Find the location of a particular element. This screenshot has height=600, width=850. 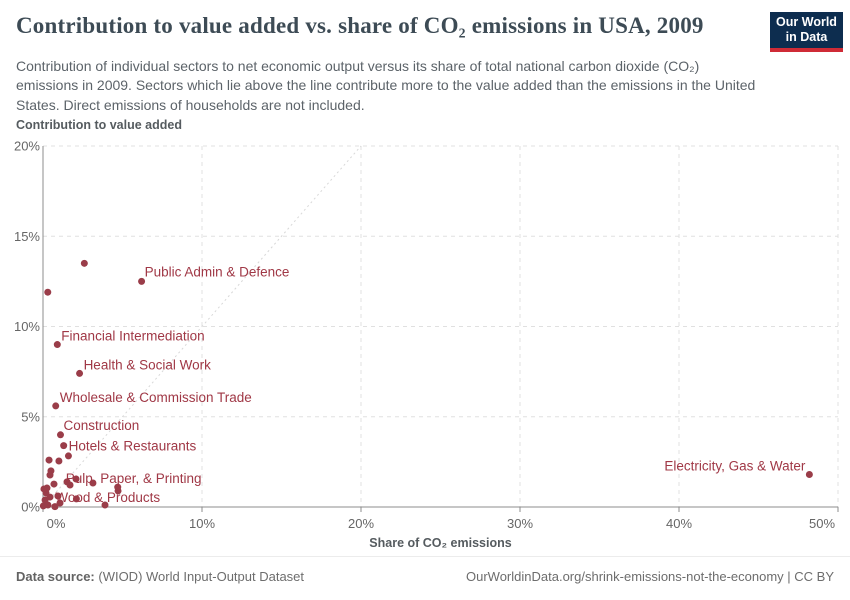

x-tick-label: 40% is located at coordinates (679, 523).